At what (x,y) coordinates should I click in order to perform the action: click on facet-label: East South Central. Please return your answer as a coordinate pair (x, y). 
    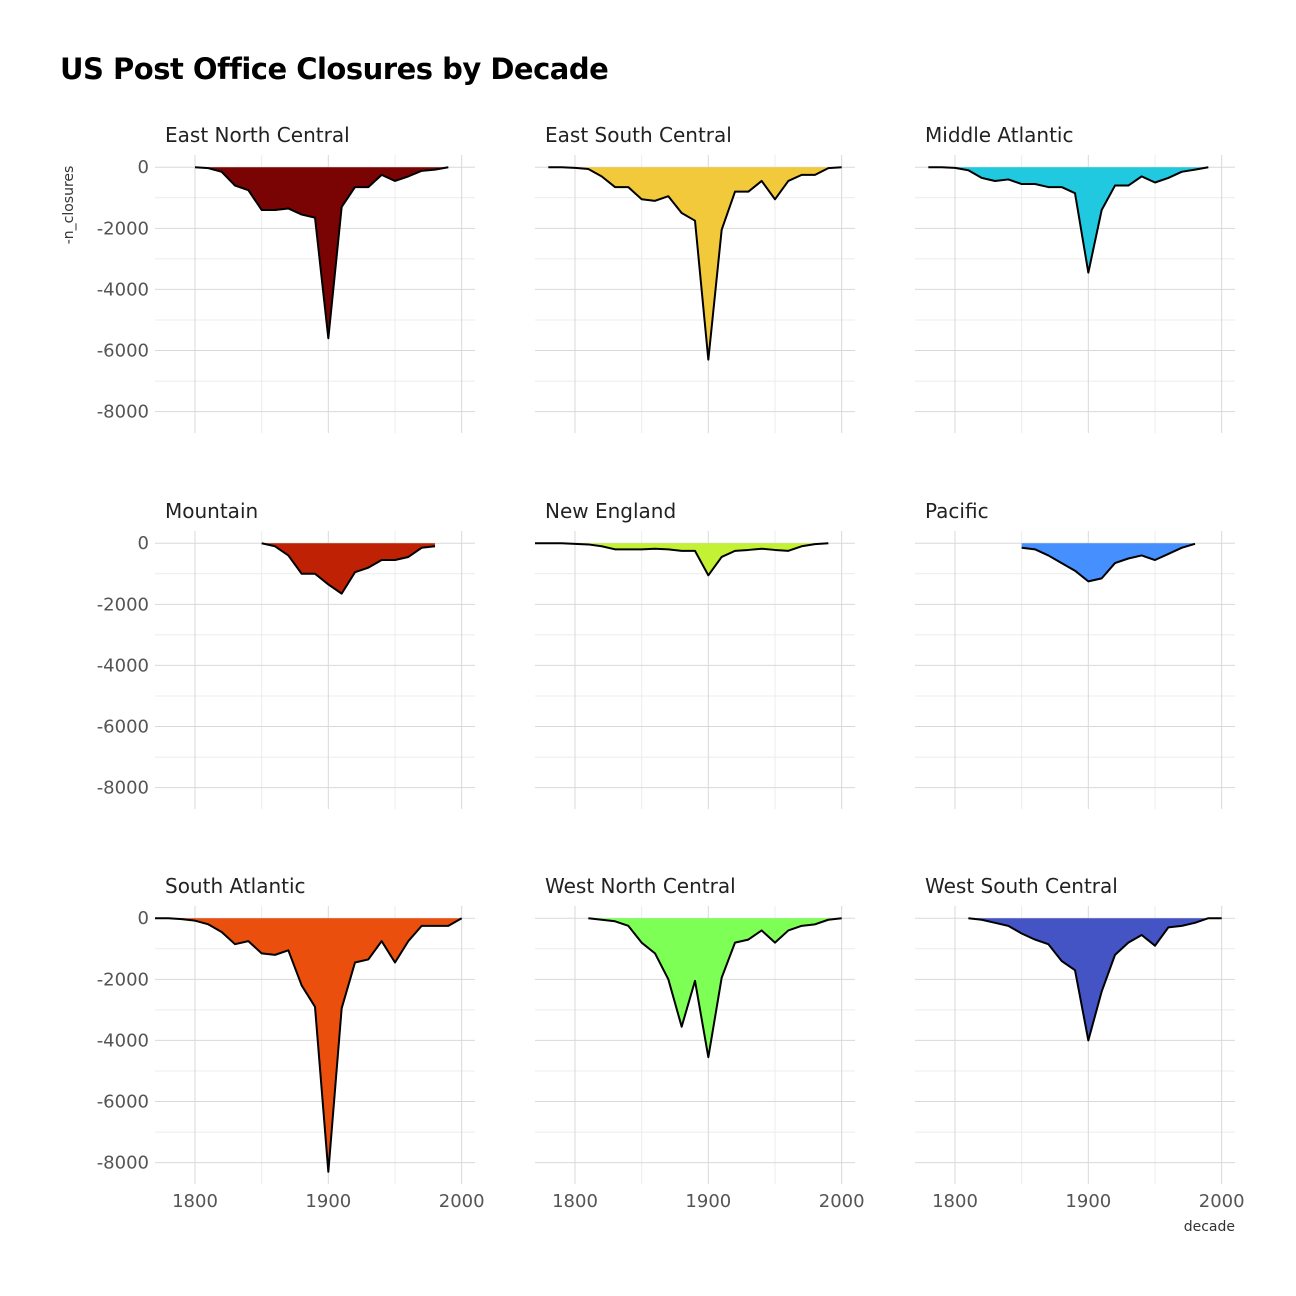
    Looking at the image, I should click on (638, 135).